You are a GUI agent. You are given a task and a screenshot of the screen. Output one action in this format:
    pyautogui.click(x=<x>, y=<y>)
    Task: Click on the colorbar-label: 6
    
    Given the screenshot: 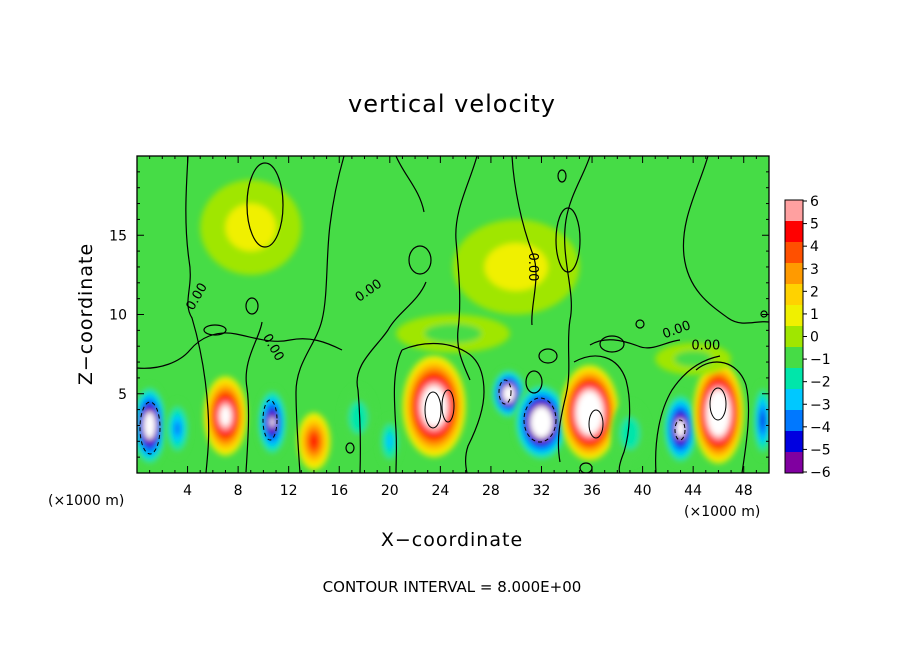 What is the action you would take?
    pyautogui.click(x=814, y=202)
    